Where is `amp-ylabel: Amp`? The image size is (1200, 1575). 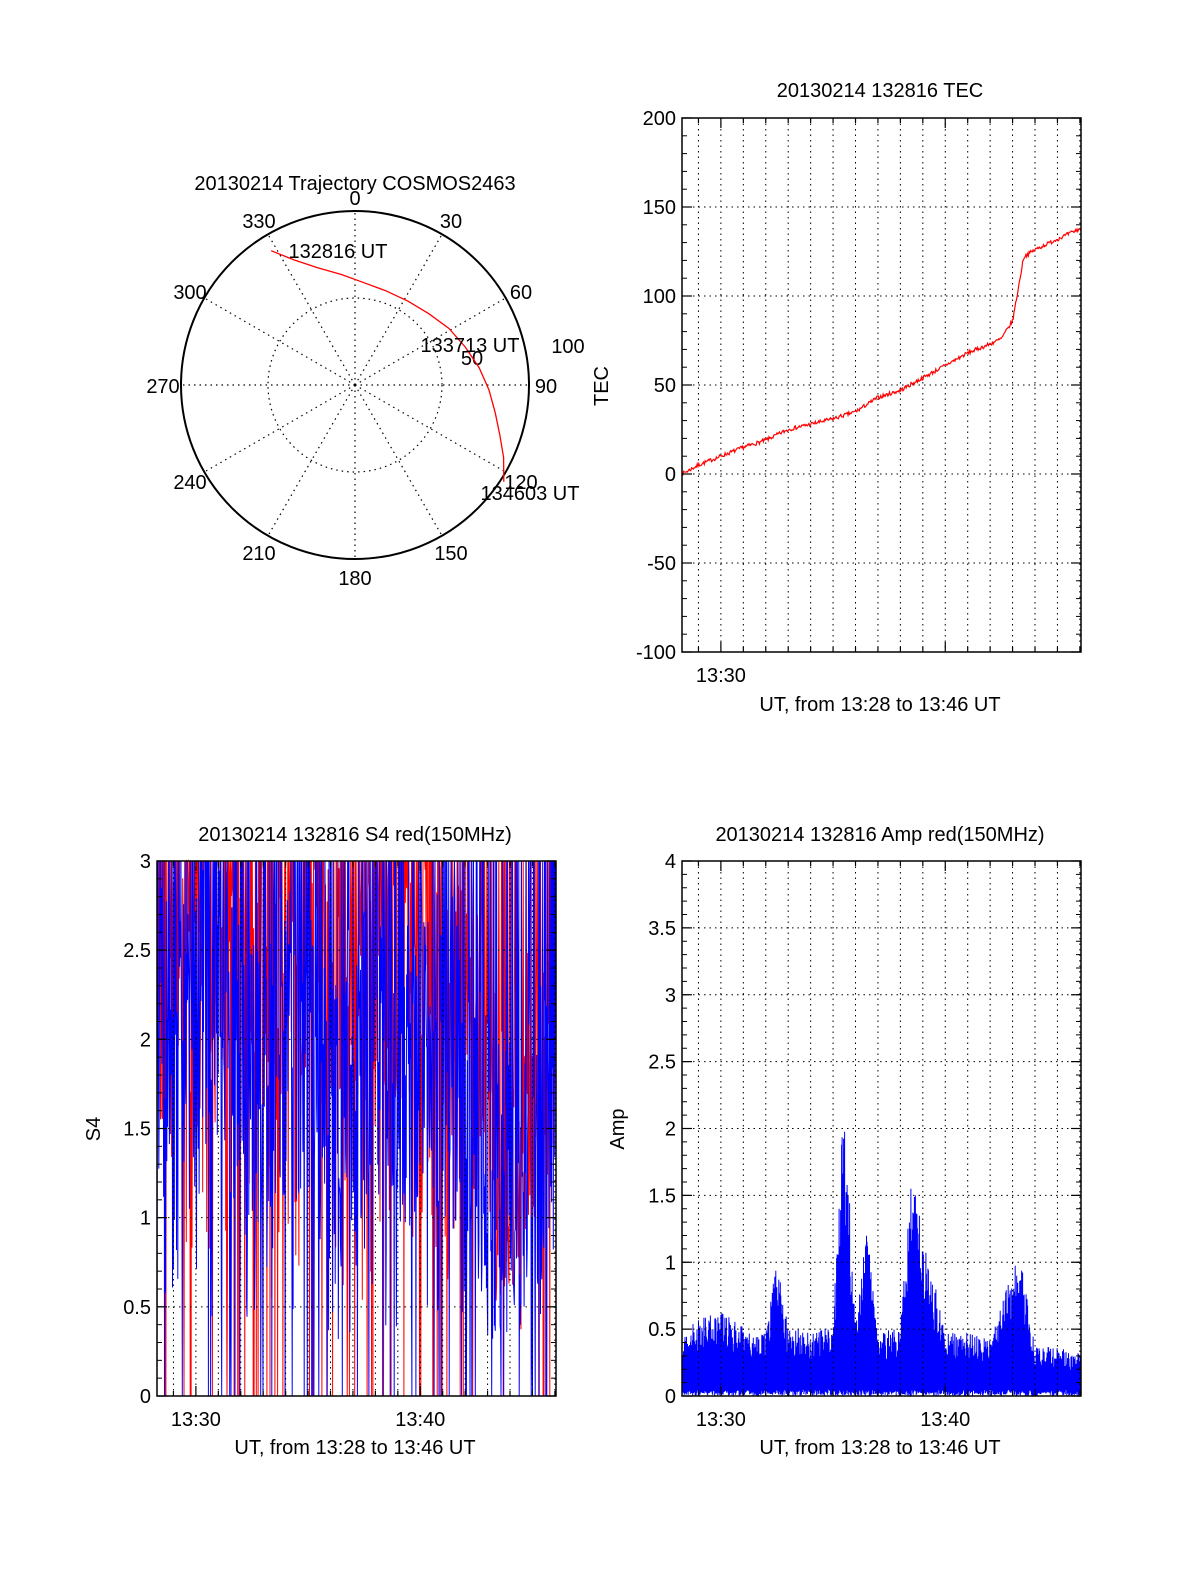
amp-ylabel: Amp is located at coordinates (618, 1128).